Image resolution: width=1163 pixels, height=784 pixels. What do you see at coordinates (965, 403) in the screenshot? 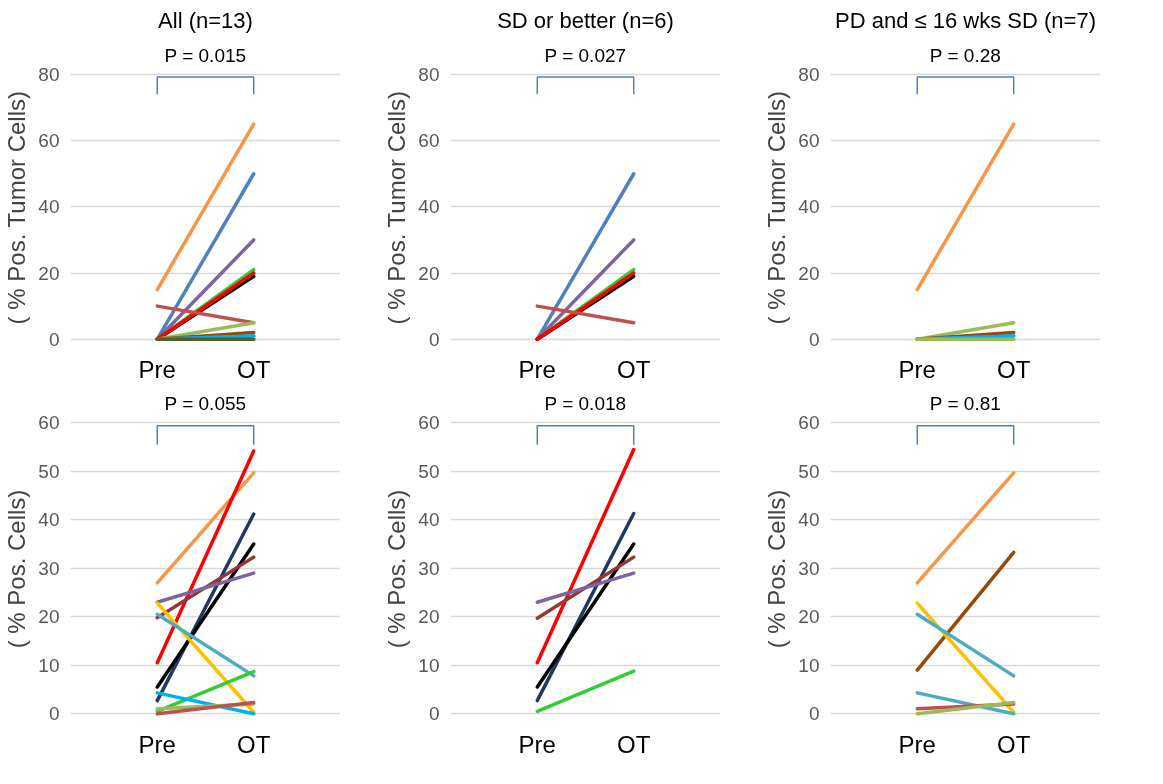
I see `text: P = 0.81` at bounding box center [965, 403].